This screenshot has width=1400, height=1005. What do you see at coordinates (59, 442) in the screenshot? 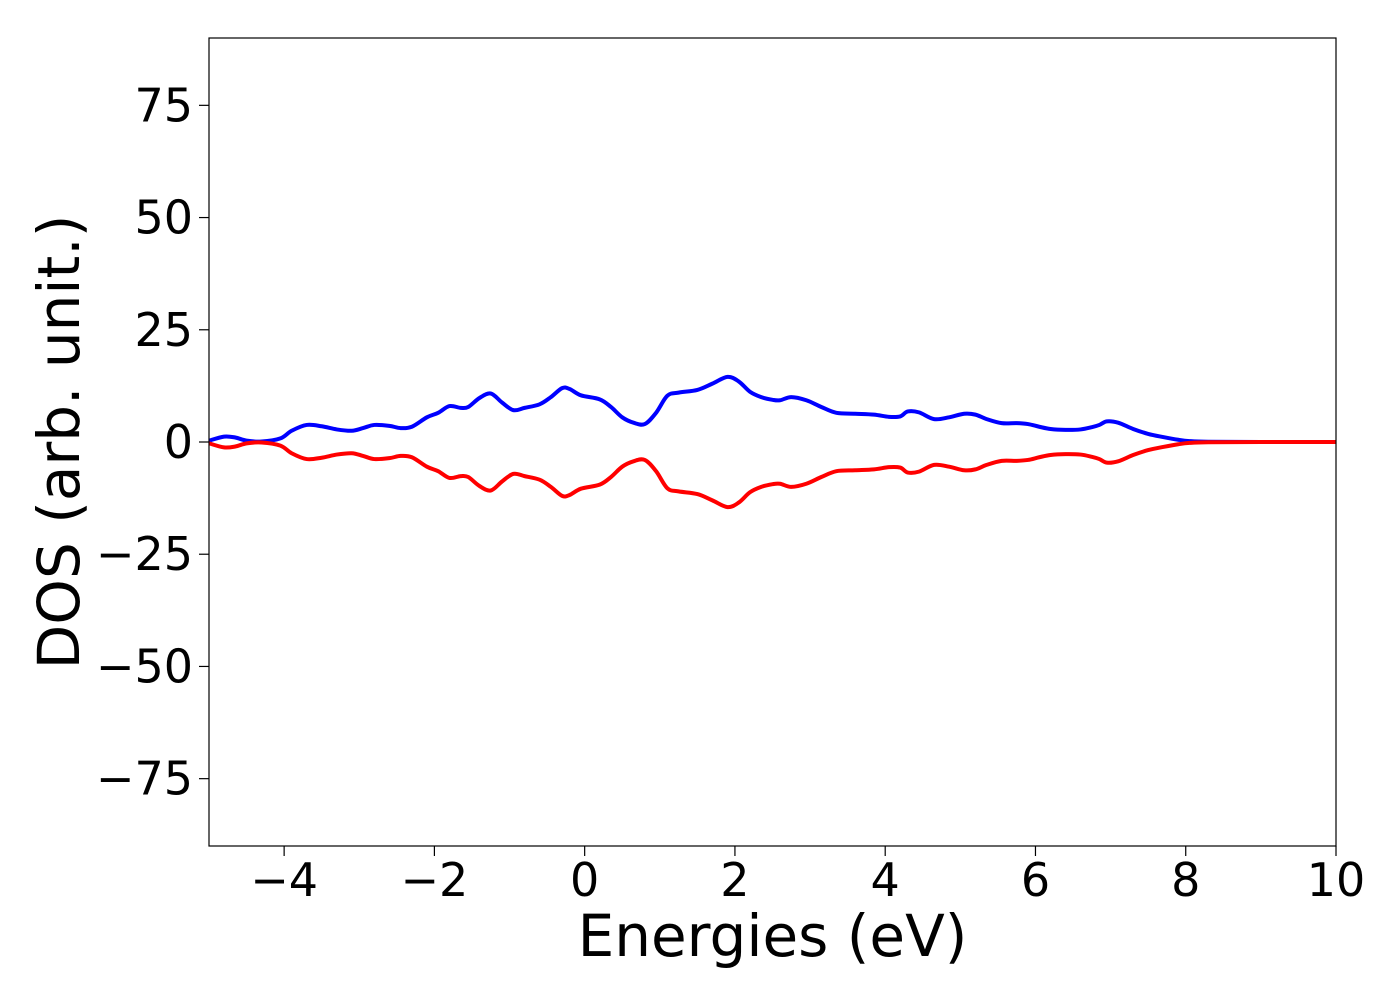
I see `y-axis-label: DOS (arb. unit.)` at bounding box center [59, 442].